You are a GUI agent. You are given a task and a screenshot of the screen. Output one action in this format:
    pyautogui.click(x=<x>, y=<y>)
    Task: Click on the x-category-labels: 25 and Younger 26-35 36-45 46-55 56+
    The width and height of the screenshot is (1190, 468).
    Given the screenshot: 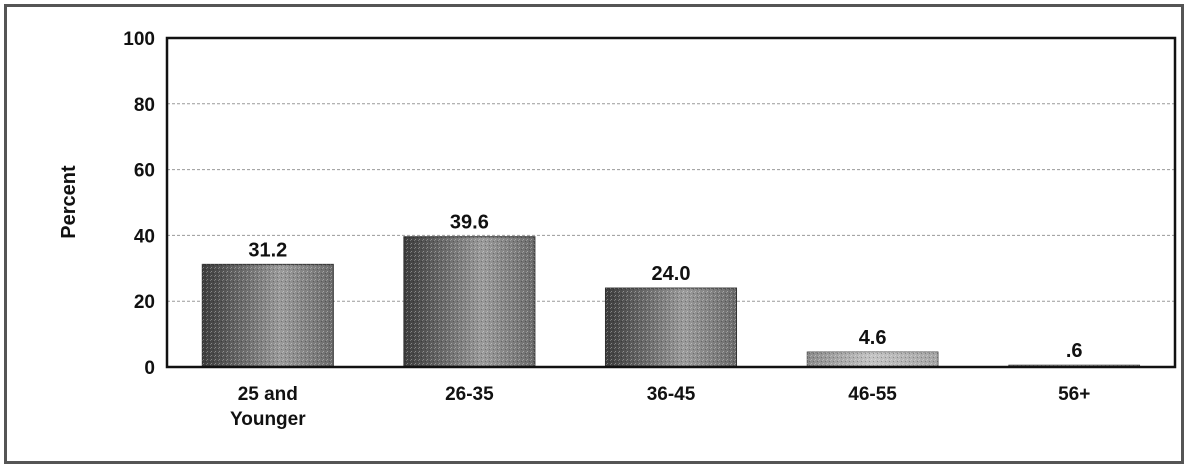 What is the action you would take?
    pyautogui.click(x=660, y=407)
    